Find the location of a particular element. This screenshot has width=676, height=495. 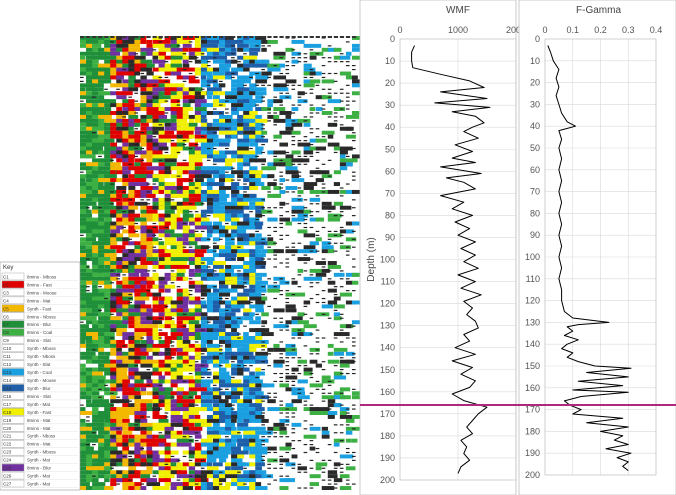

y-tick-label: 70 is located at coordinates (535, 192).